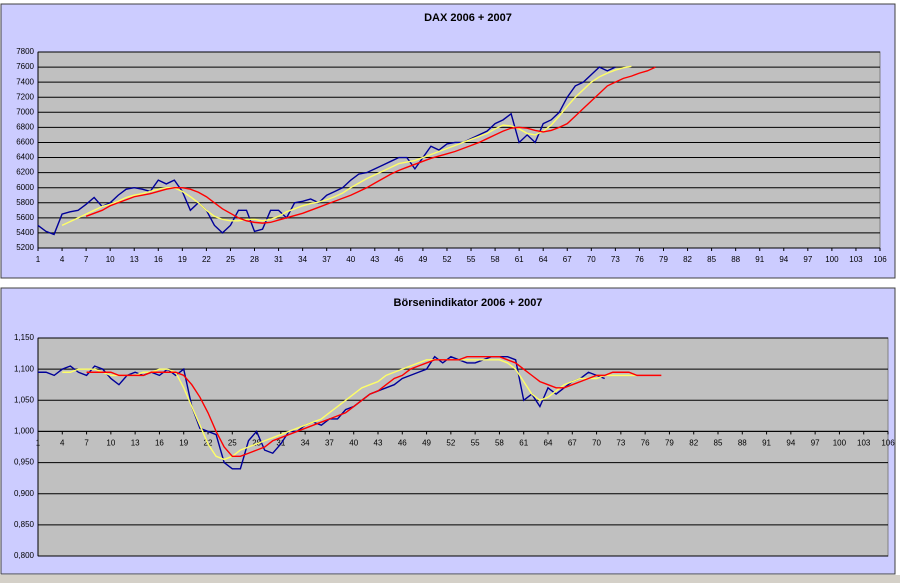 Image resolution: width=900 pixels, height=583 pixels. What do you see at coordinates (25, 126) in the screenshot?
I see `y-tick-label: 6800` at bounding box center [25, 126].